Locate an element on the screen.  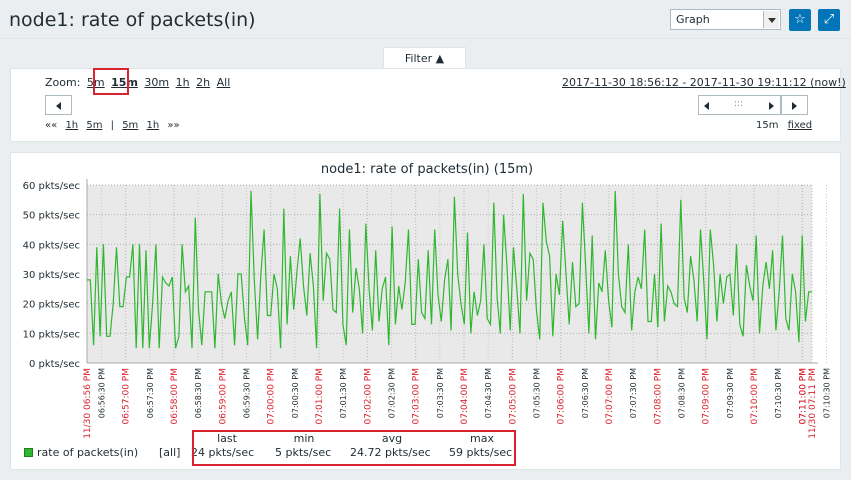
zoom-highlight is located at coordinates (111, 81).